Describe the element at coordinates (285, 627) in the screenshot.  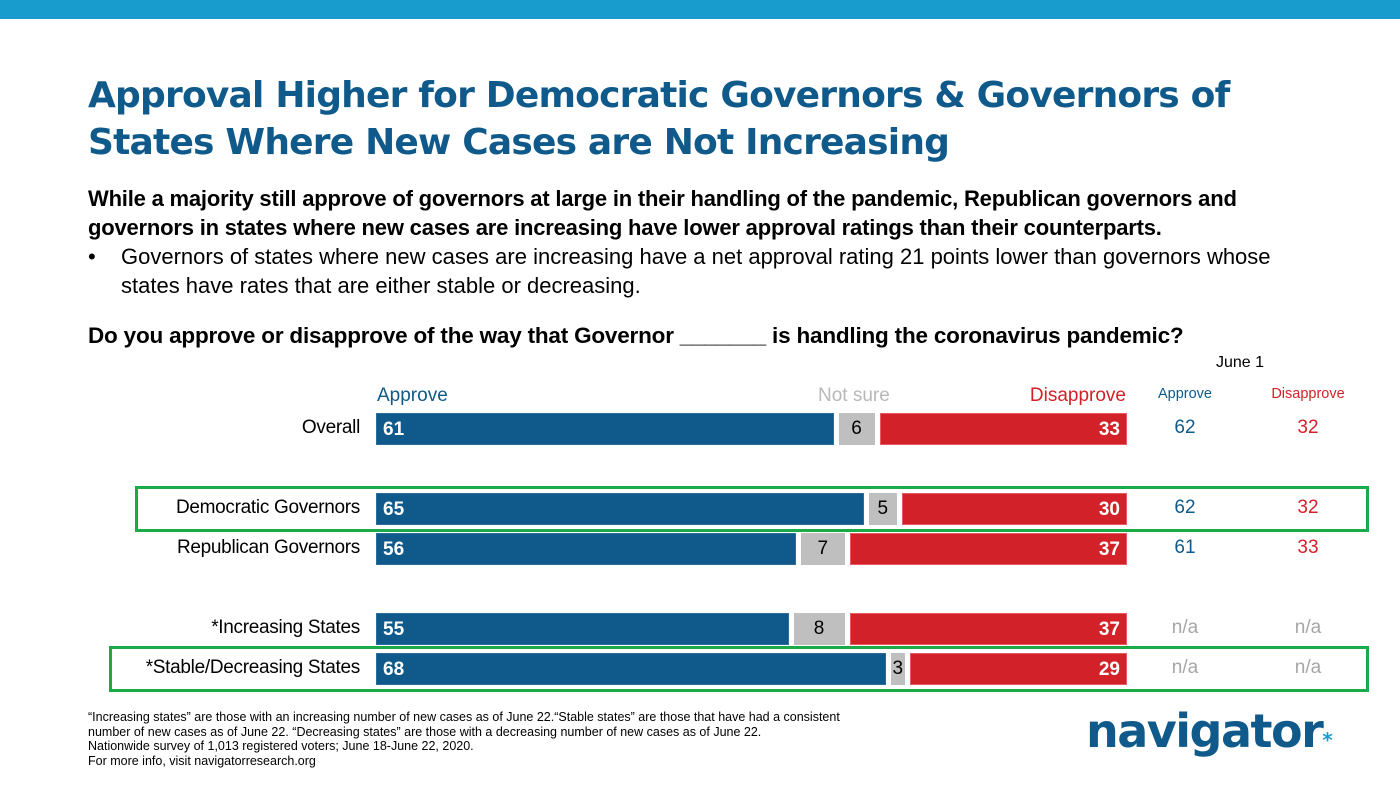
I see `row-label: *Increasing States` at that location.